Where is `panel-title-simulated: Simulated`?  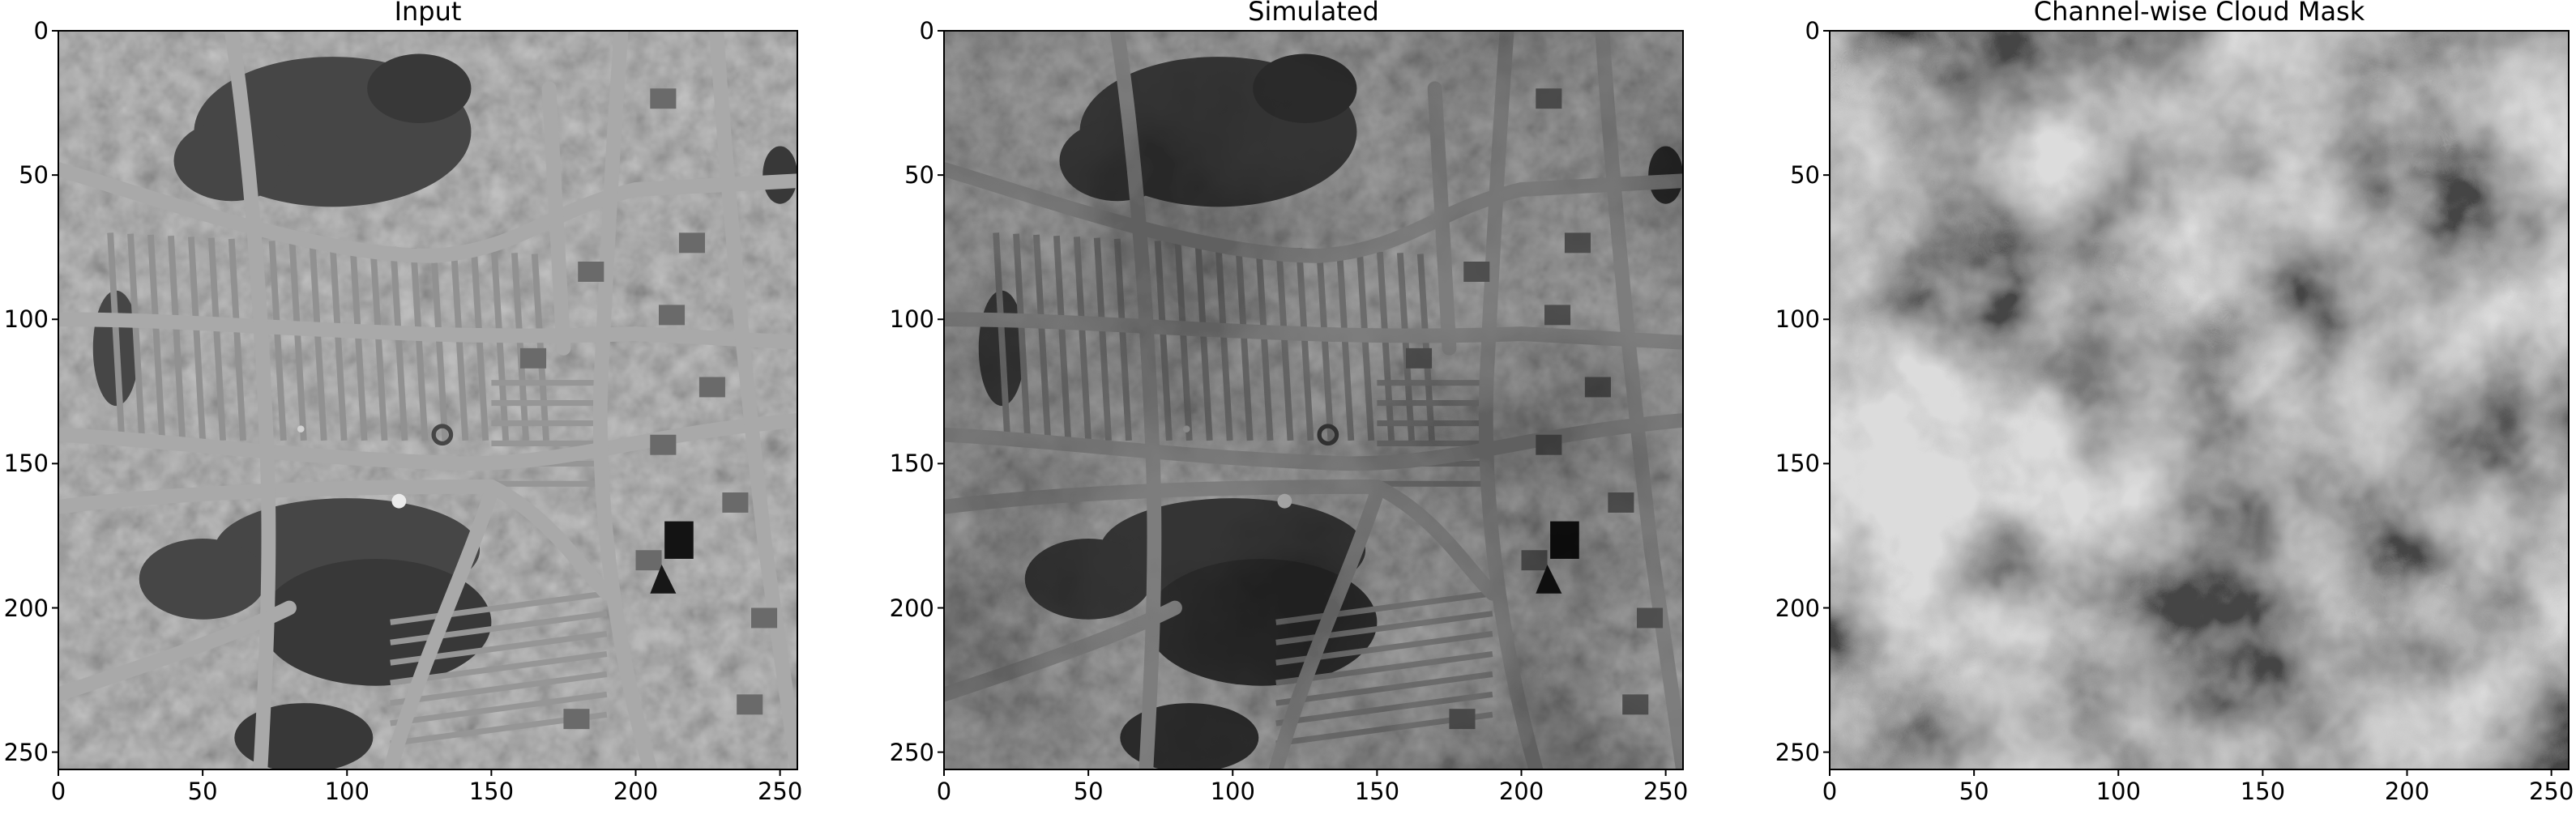
panel-title-simulated: Simulated is located at coordinates (1313, 14).